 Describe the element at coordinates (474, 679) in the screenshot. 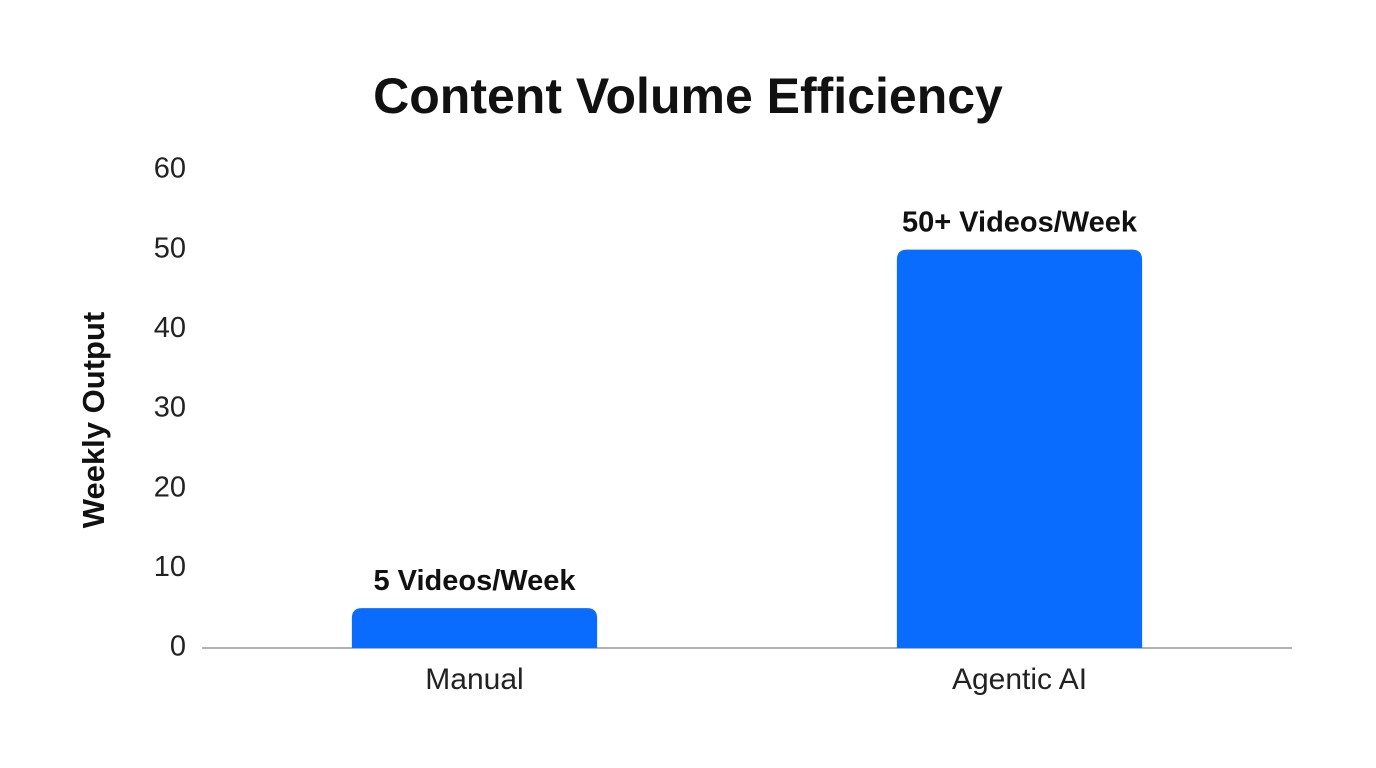

I see `x-tick-label: Manual` at that location.